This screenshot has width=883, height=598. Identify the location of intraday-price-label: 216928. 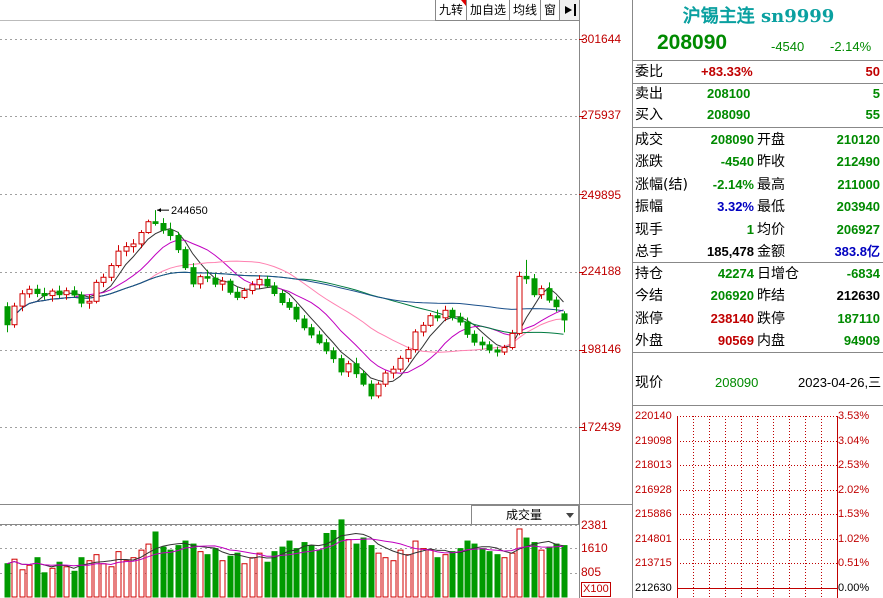
(653, 489).